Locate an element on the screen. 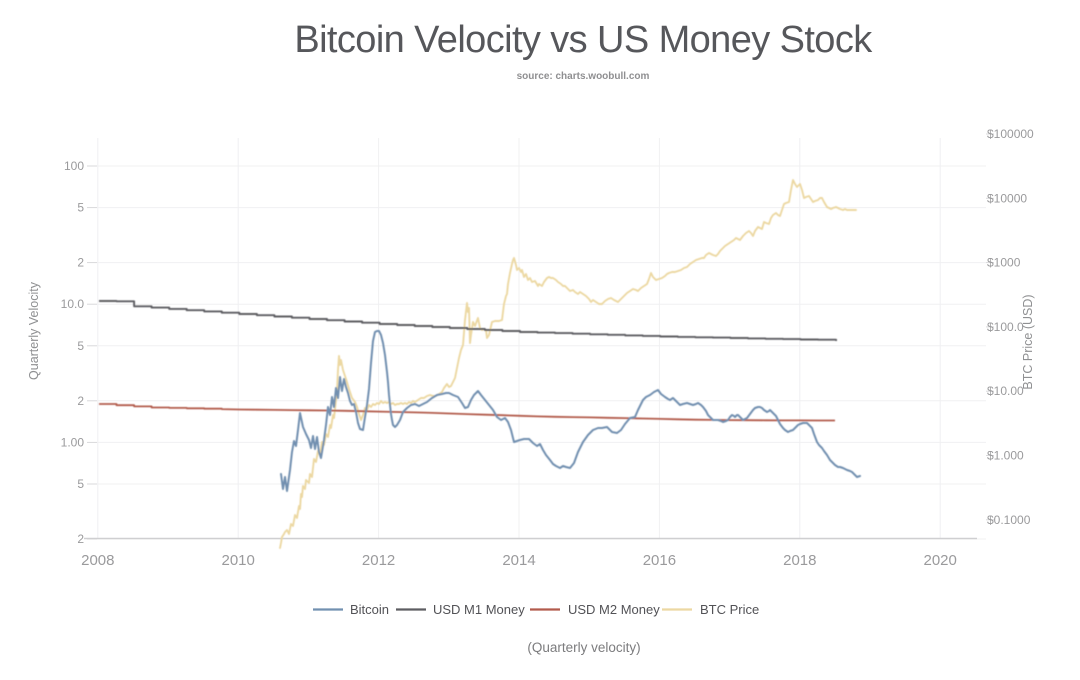 The width and height of the screenshot is (1080, 680). svg-text: $1000 is located at coordinates (1004, 263).